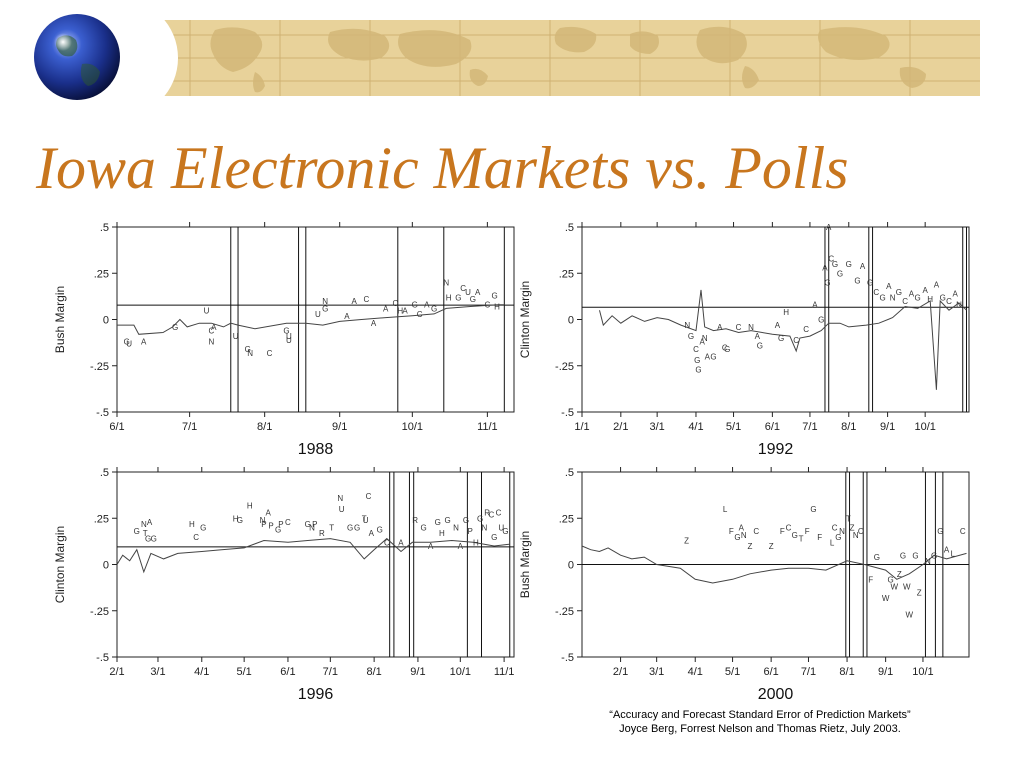 Image resolution: width=1024 pixels, height=768 pixels. Describe the element at coordinates (919, 592) in the screenshot. I see `poll-marker: Z` at that location.